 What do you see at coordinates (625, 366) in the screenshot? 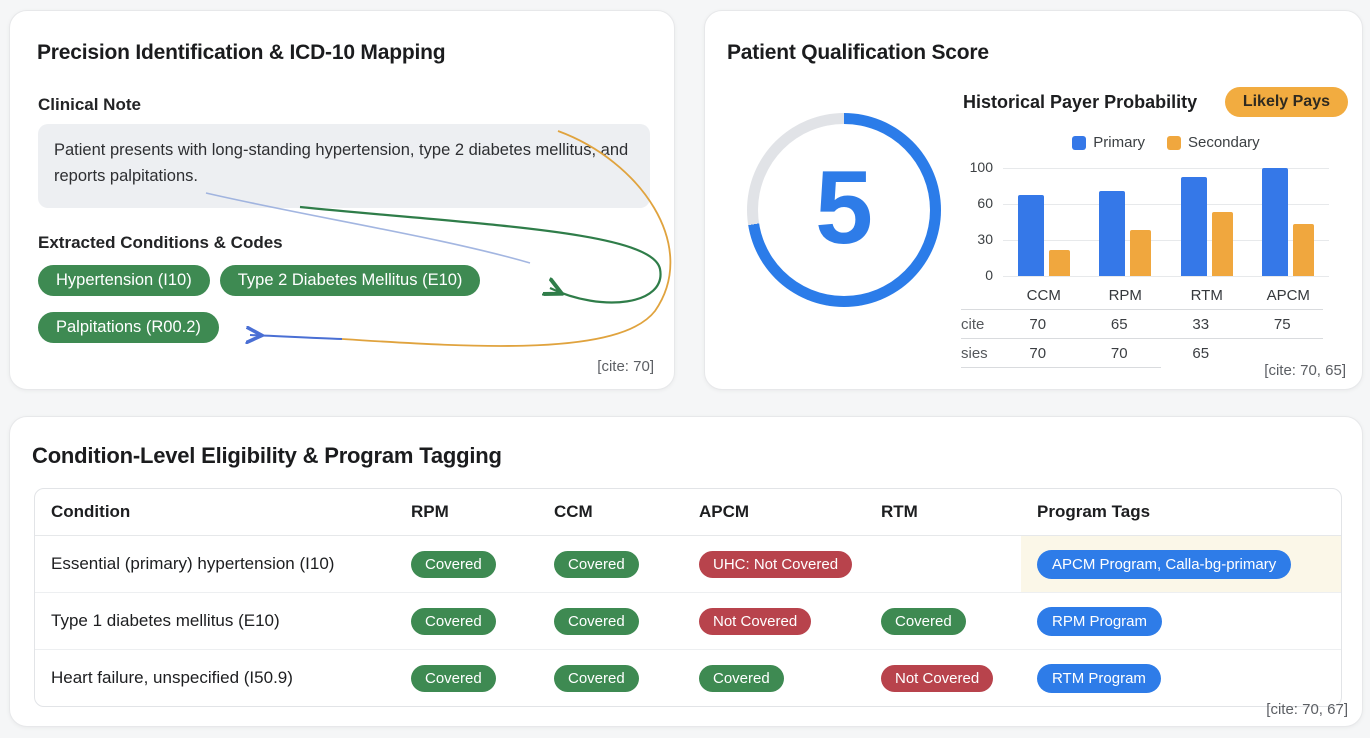
I see `icd-citation: [cite: 70]` at bounding box center [625, 366].